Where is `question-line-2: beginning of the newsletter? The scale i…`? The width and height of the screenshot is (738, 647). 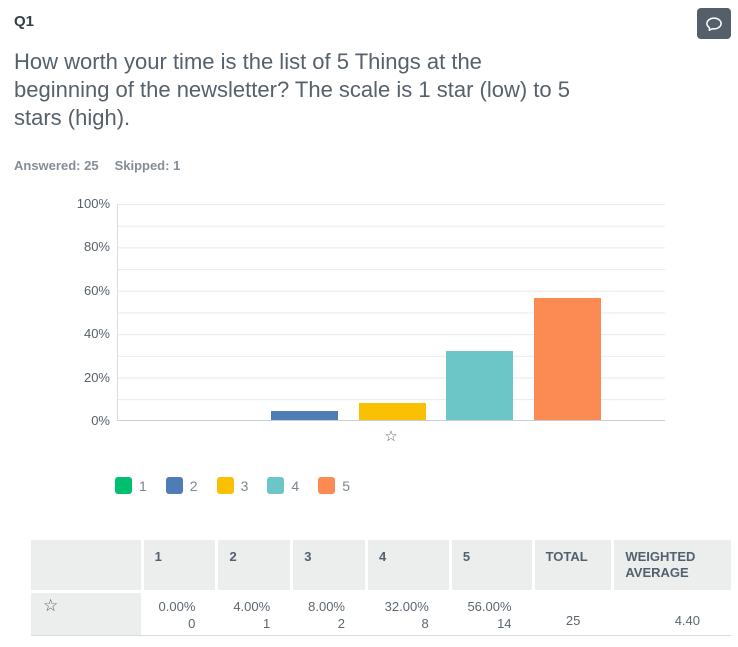 question-line-2: beginning of the newsletter? The scale i… is located at coordinates (292, 89).